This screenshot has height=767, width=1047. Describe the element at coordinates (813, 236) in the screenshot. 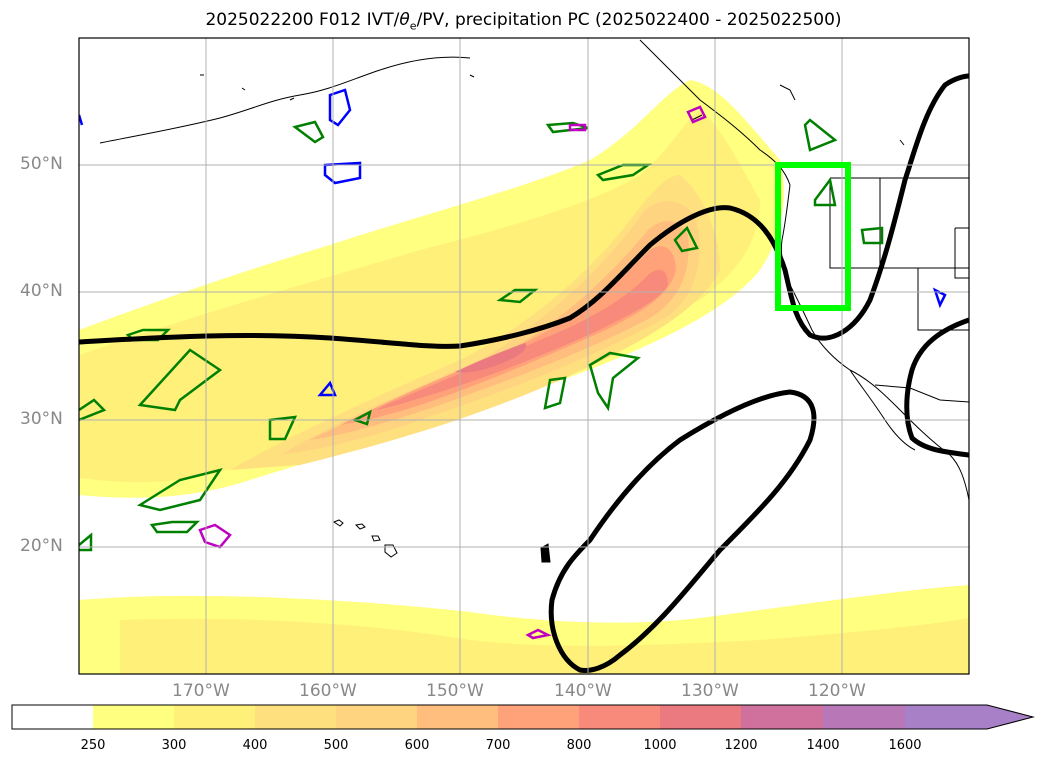

I see `region-box` at that location.